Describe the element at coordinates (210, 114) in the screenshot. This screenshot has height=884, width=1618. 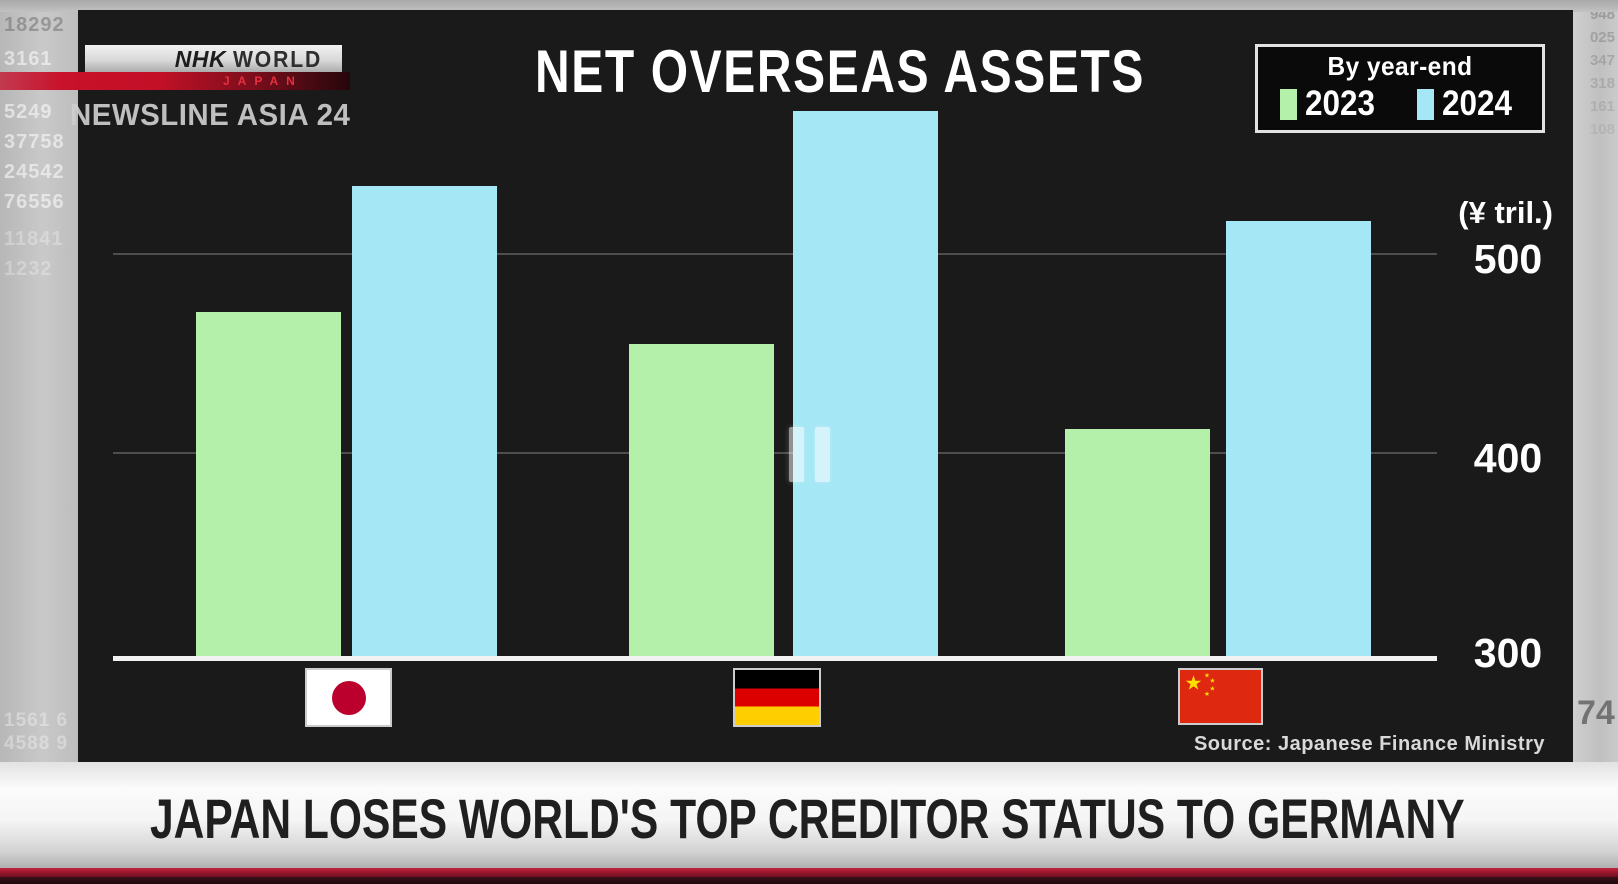
I see `program-title: NEWSLINE ASIA 24` at that location.